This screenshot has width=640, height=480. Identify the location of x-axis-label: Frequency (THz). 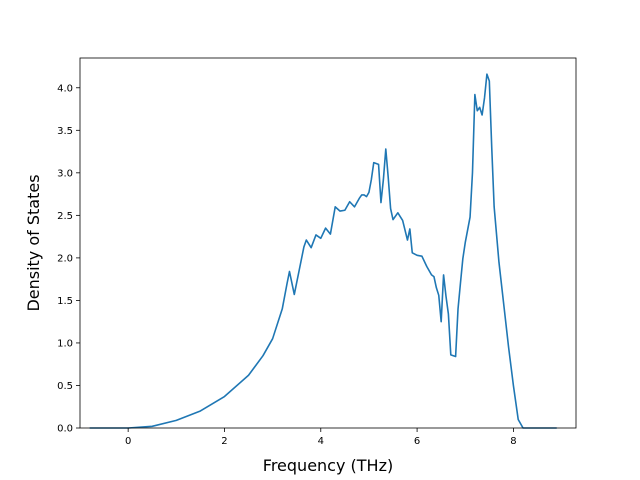
(328, 465).